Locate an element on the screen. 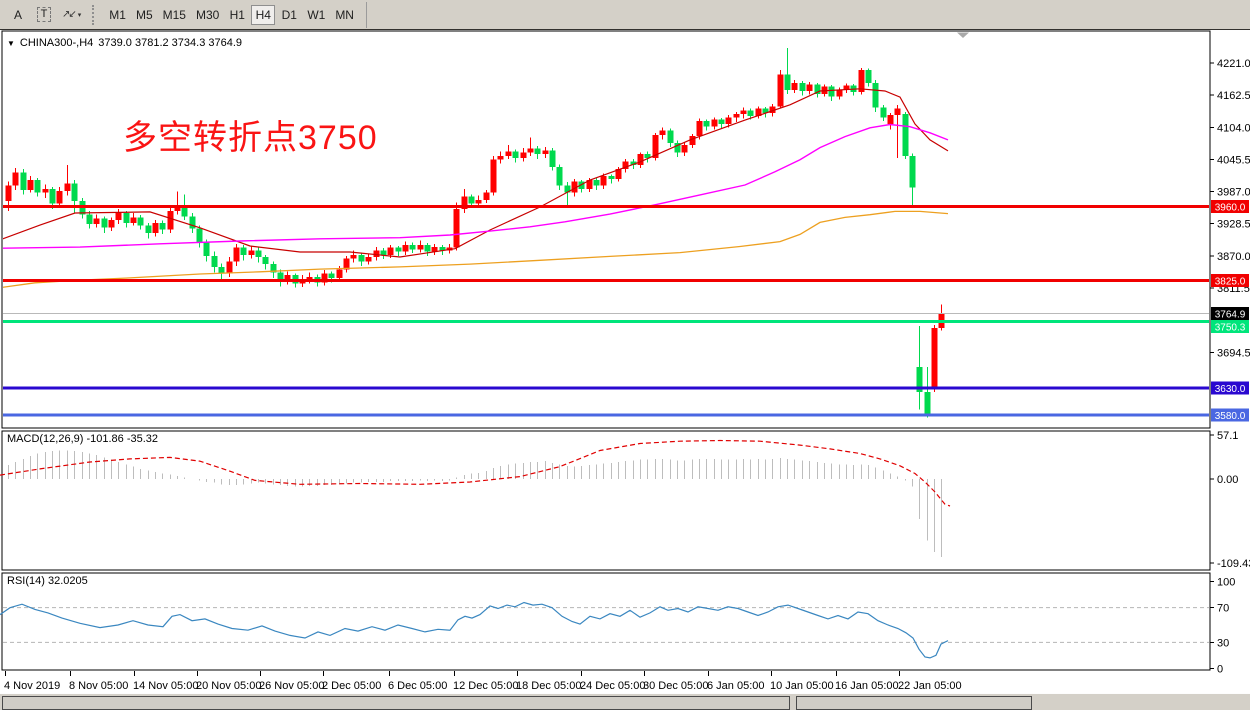  symbol-name: CHINA300-,H4 is located at coordinates (56, 43).